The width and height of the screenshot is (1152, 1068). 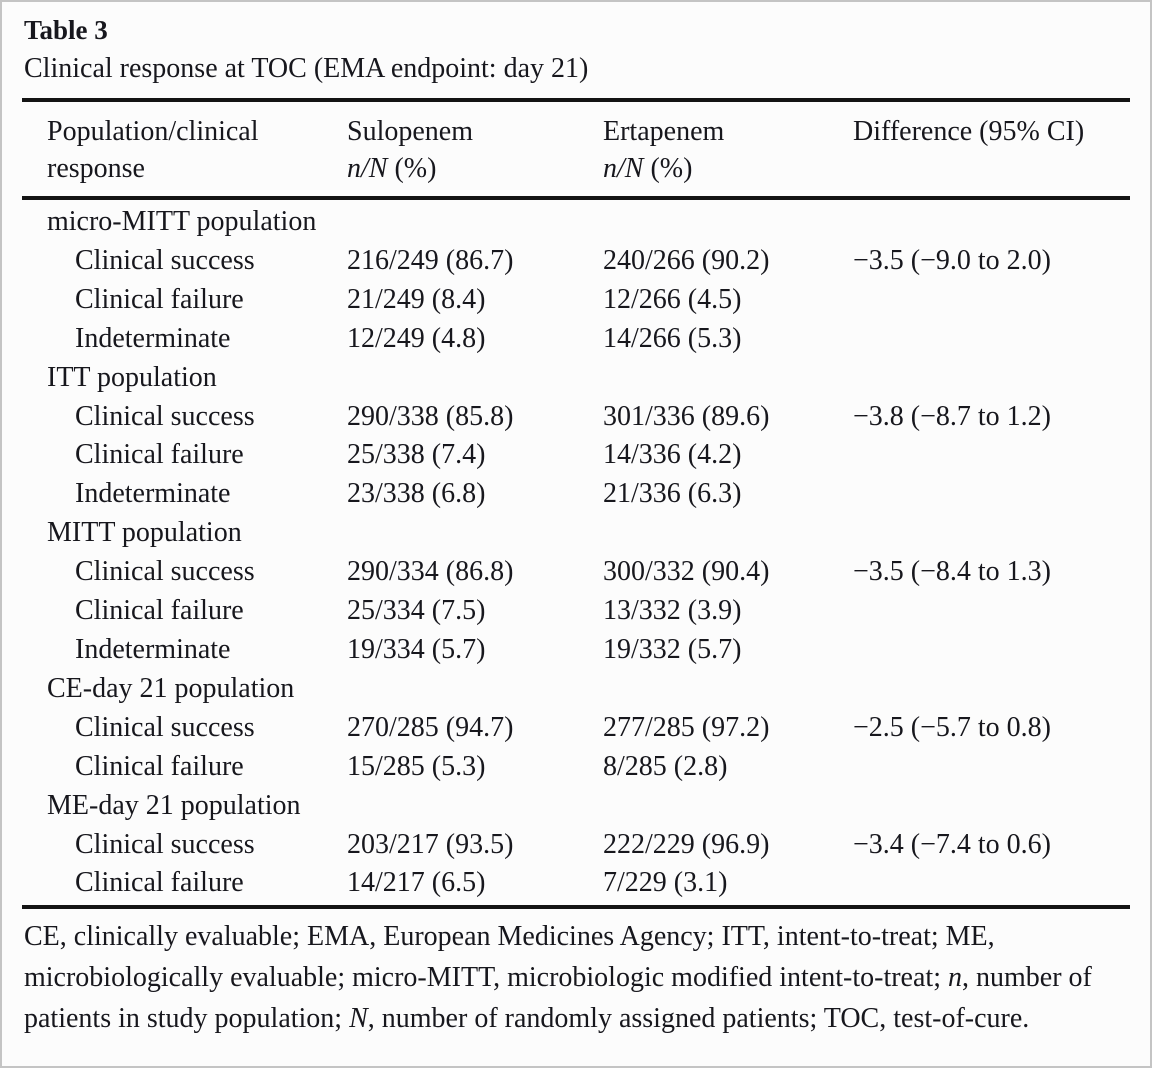 I want to click on difference-value: −3.5 (−8.4 to 1.3), so click(x=952, y=572).